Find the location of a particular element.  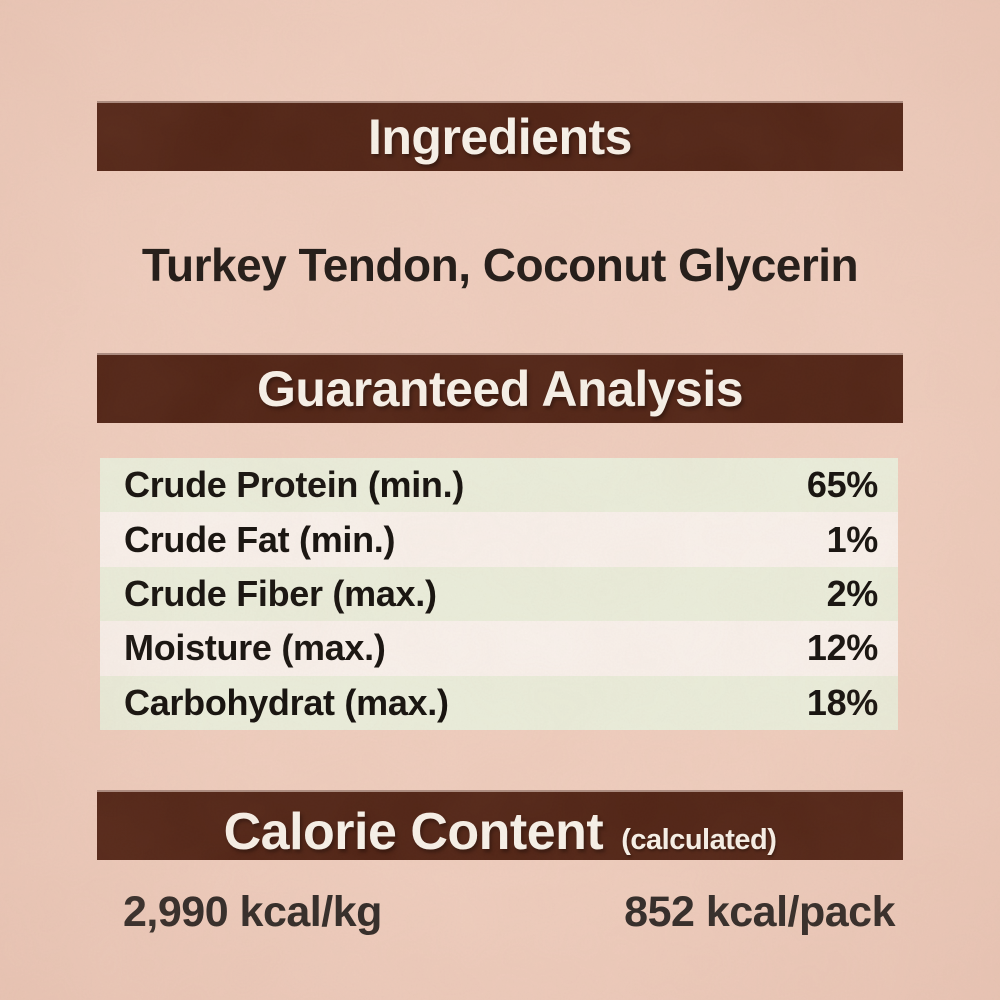

table-row: Crude Fat (min.) 1% is located at coordinates (499, 539).